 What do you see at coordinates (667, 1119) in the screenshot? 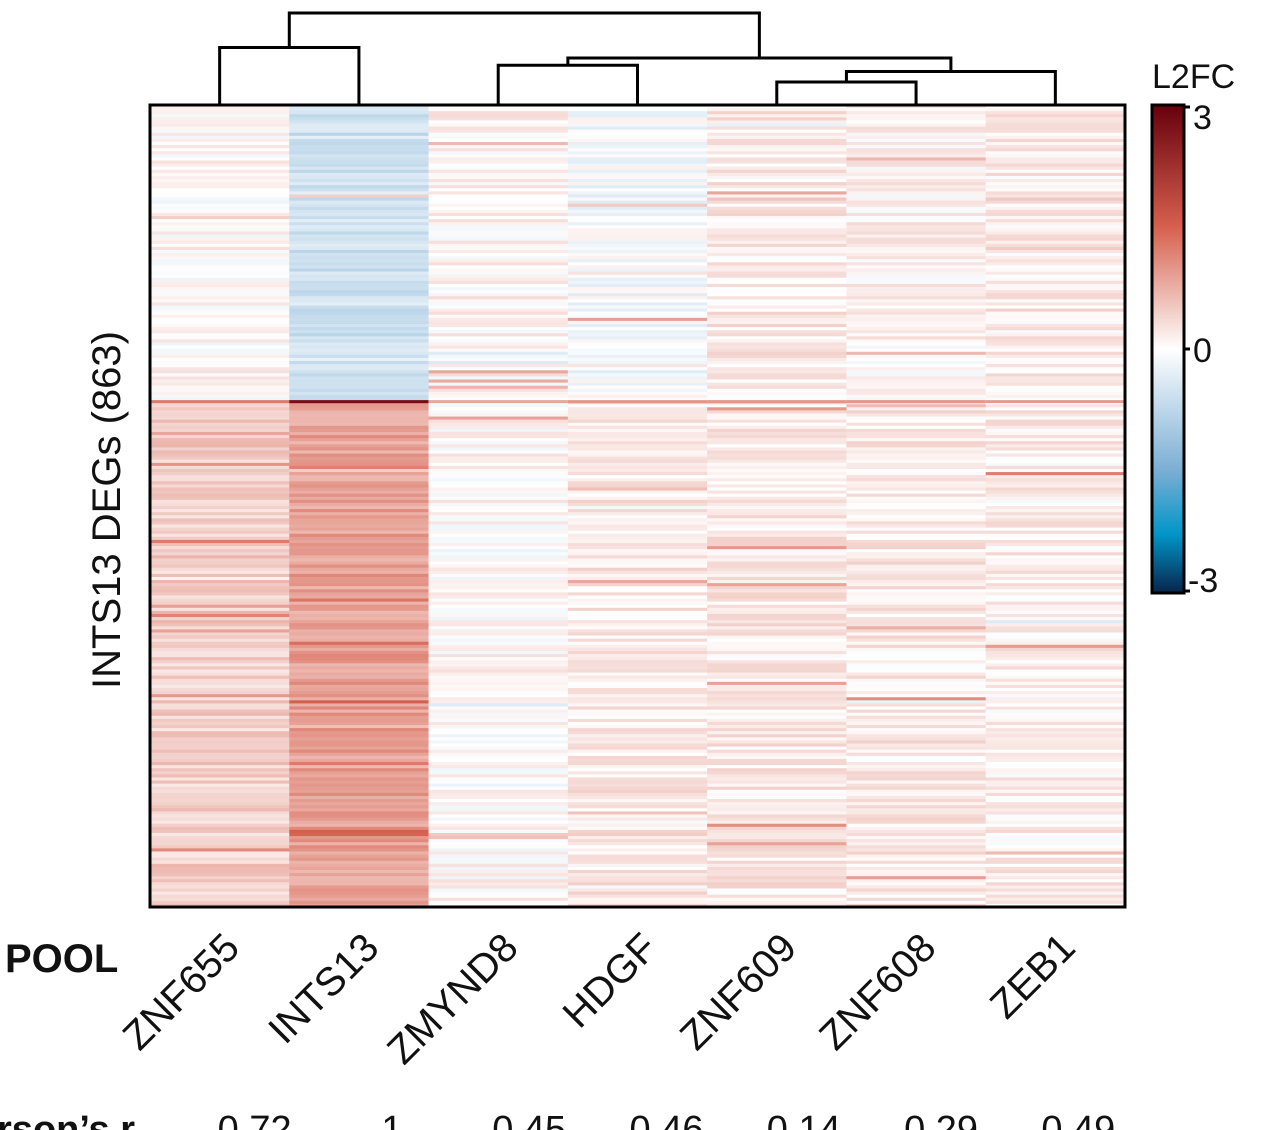
I see `correlation-value: 0.46` at bounding box center [667, 1119].